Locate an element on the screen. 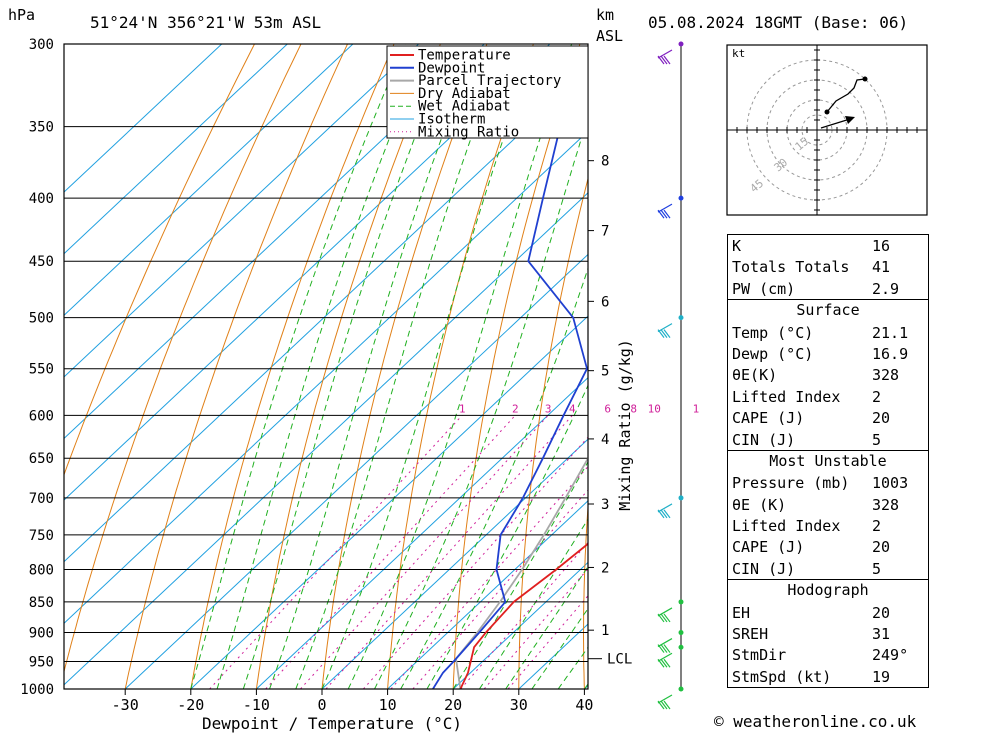 The image size is (1000, 733). km-tick-label: 5 is located at coordinates (605, 372).